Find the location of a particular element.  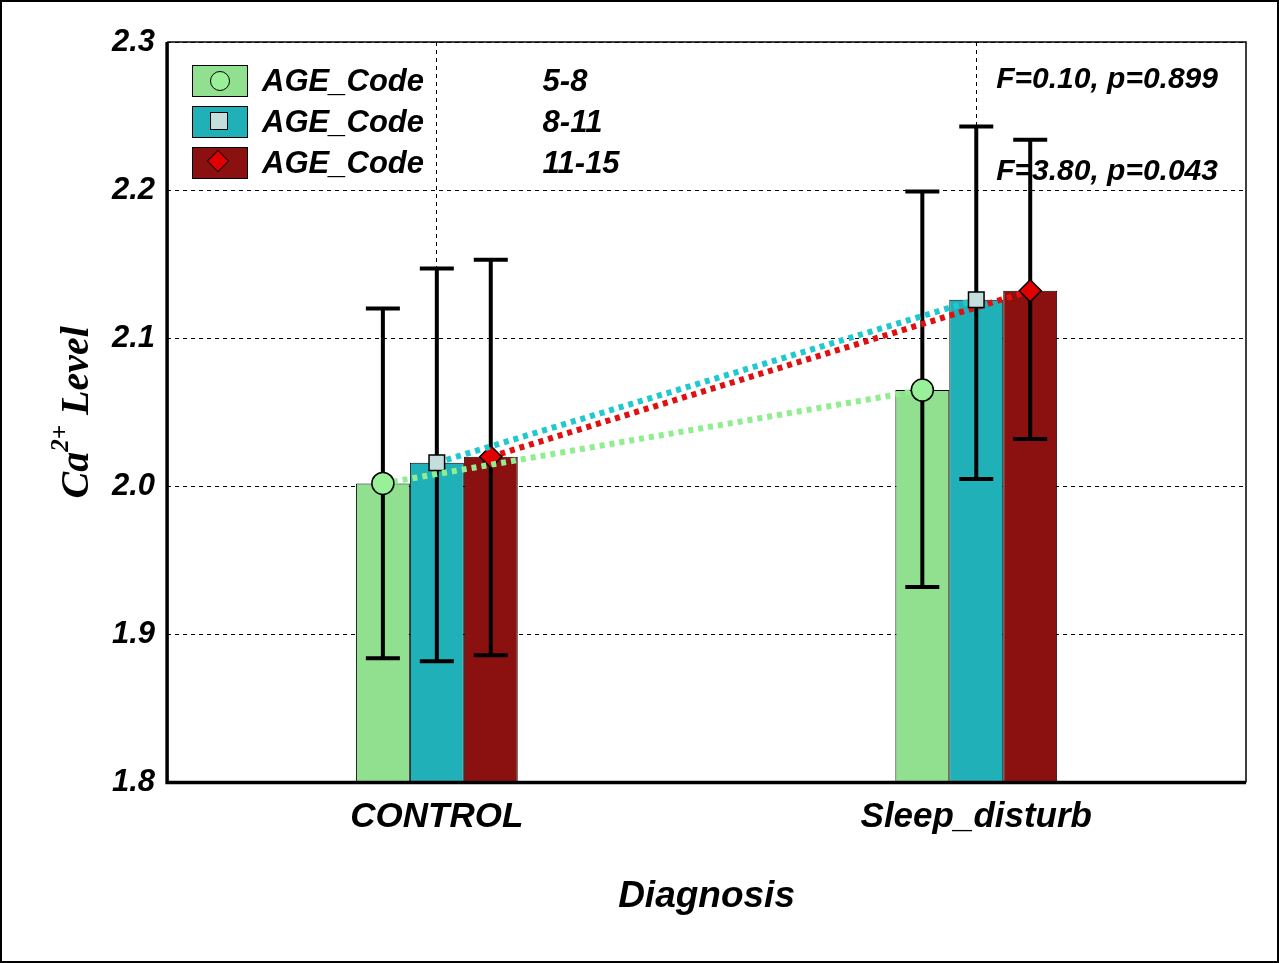

y-axis-title: Ca2+ Level is located at coordinates (71, 412).